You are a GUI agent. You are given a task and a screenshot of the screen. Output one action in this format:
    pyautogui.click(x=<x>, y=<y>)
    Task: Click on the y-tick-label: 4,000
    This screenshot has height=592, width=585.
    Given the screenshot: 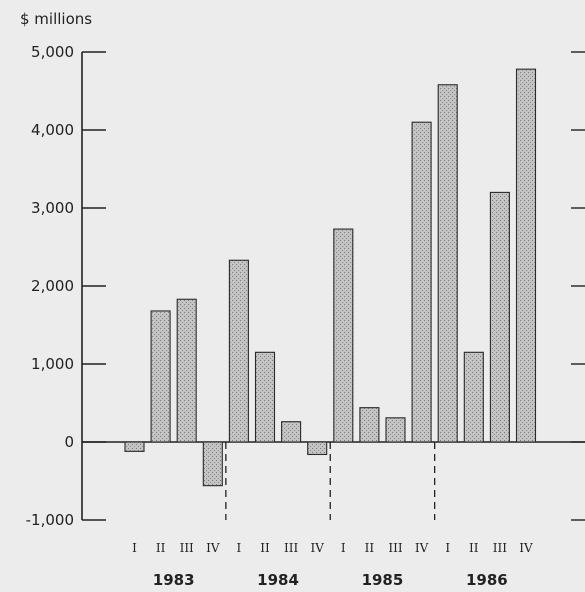 What is the action you would take?
    pyautogui.click(x=52, y=130)
    